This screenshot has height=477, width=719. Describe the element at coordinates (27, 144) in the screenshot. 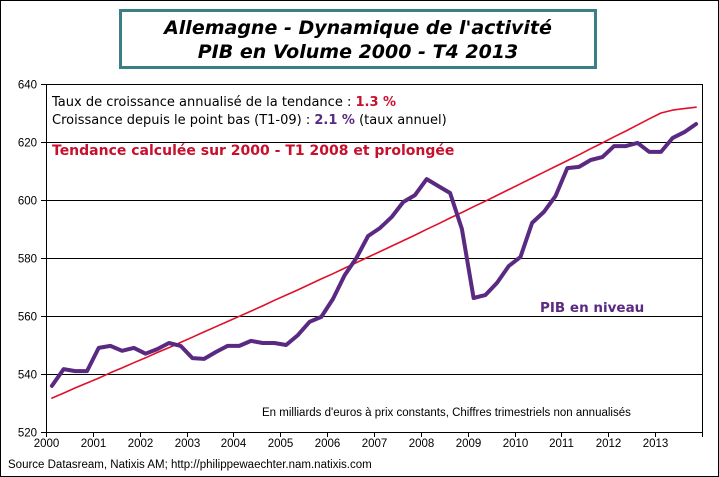

I see `y-tick-label: 620` at that location.